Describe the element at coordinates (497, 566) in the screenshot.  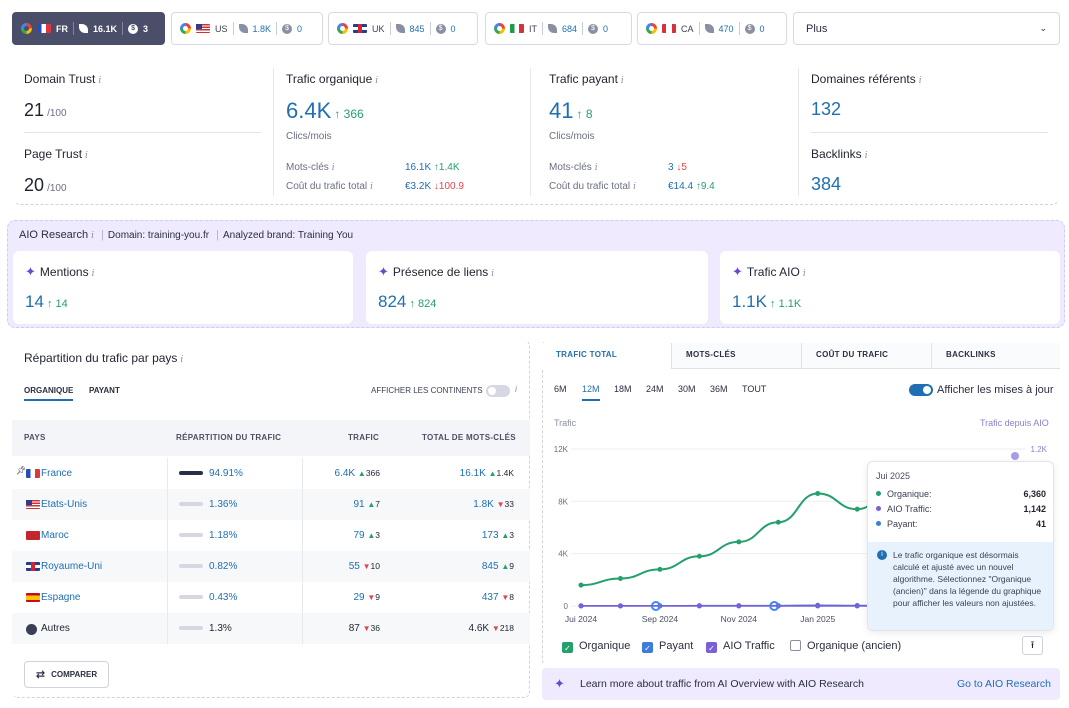
I see `keywords-value: 845 ▲9` at that location.